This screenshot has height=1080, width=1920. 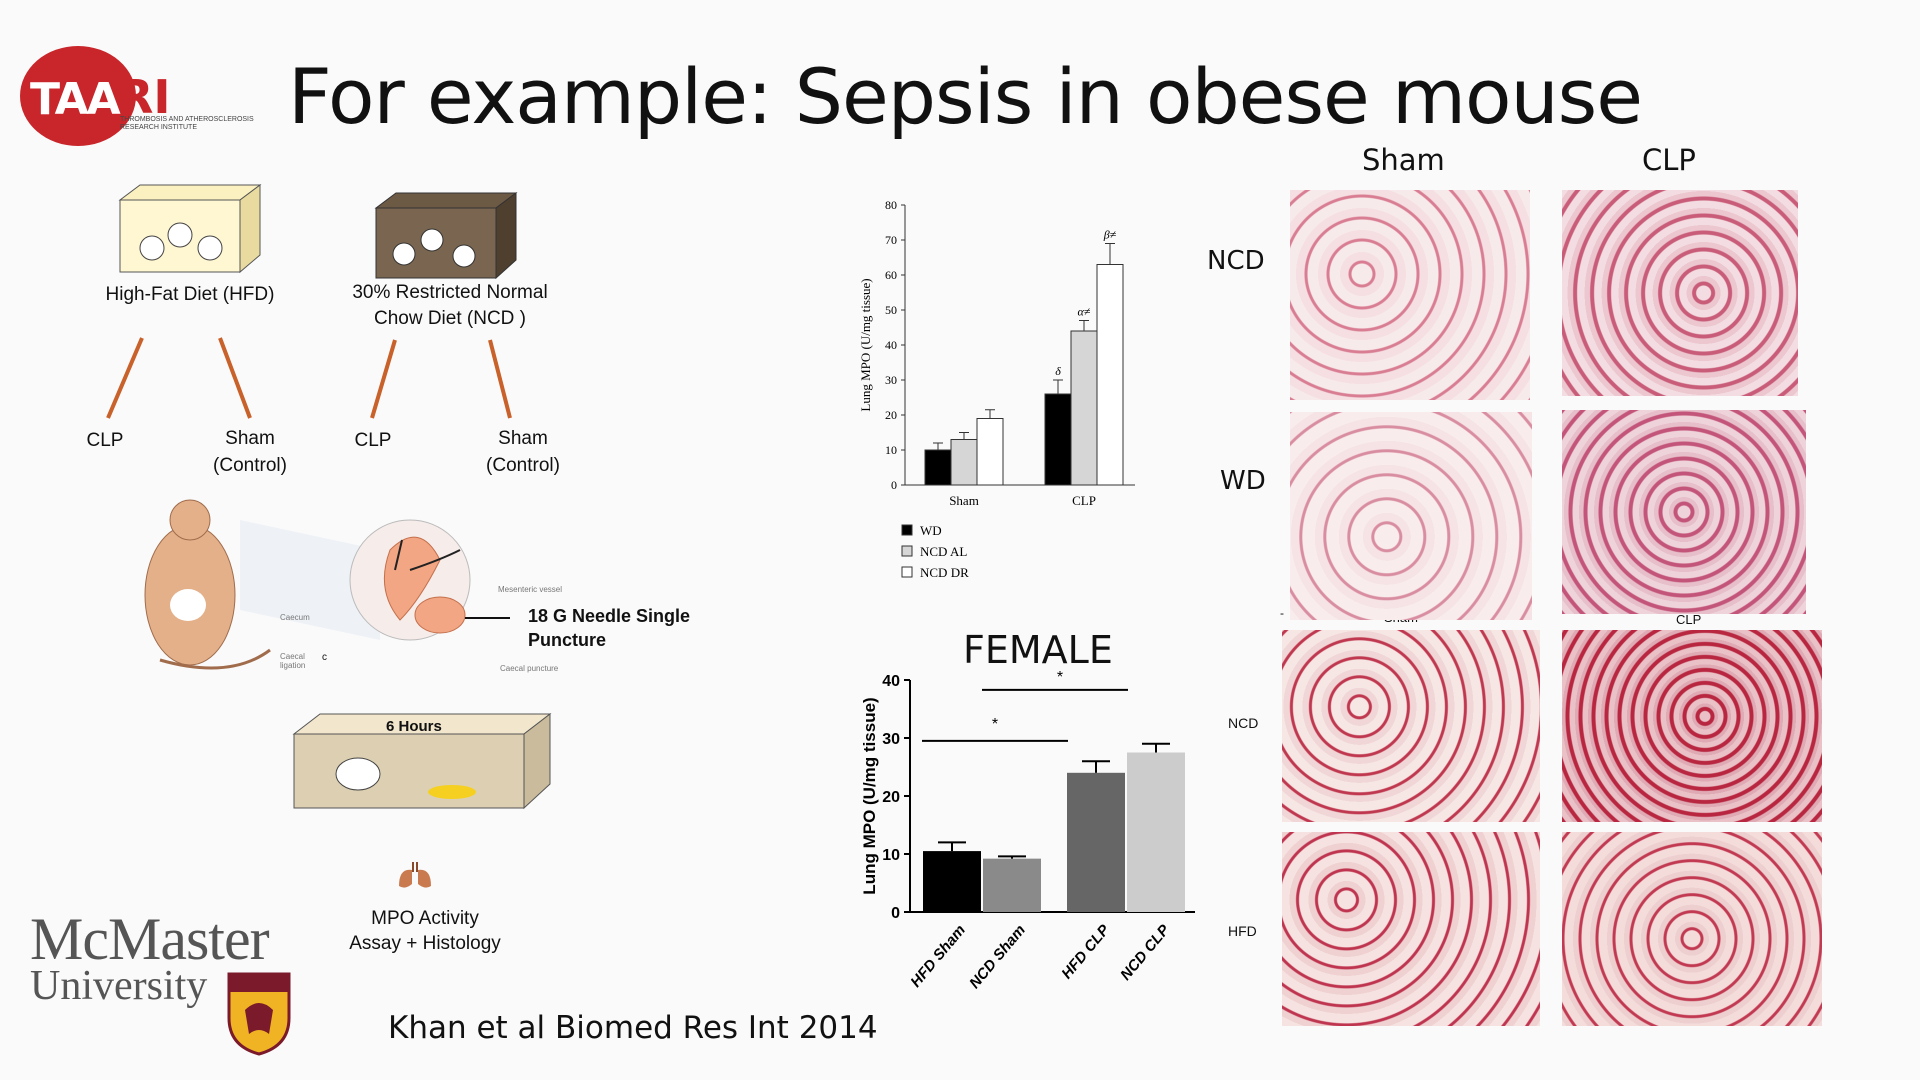 I want to click on needle-label-2: Puncture, so click(x=567, y=640).